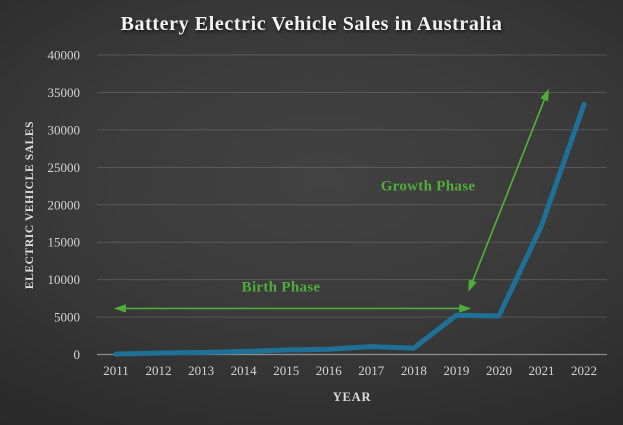  I want to click on x-tick-label: 2019, so click(456, 370).